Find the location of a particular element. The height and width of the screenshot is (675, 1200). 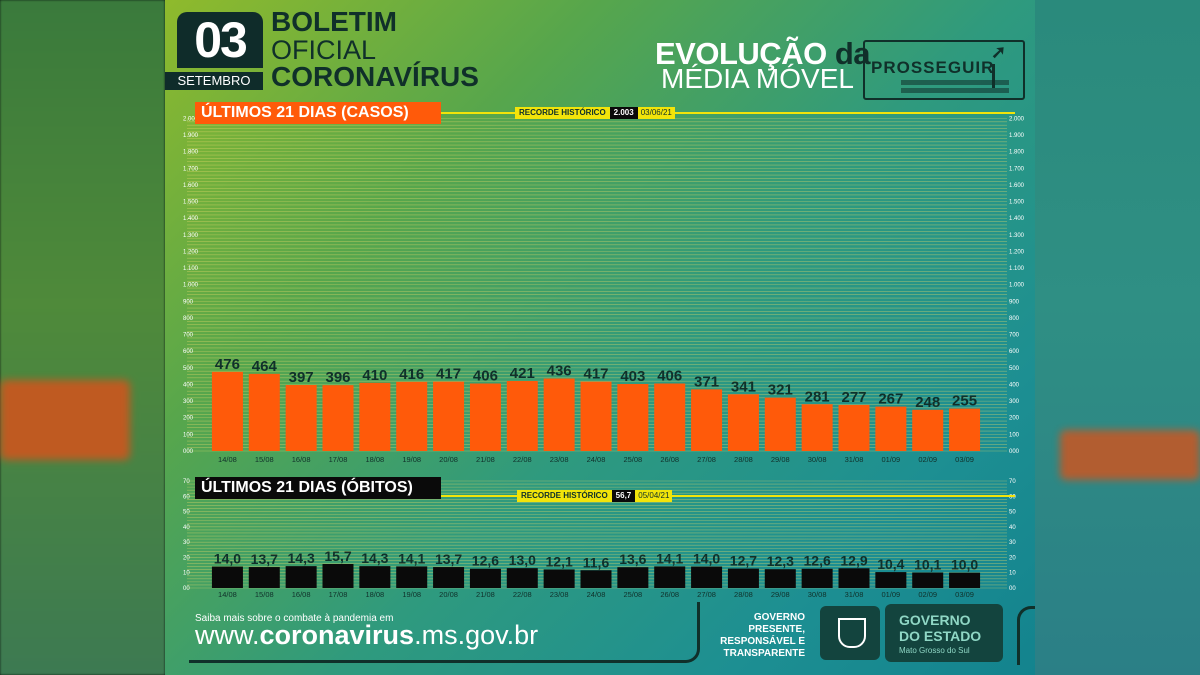

deaths-xtick-label: 02/09 is located at coordinates (927, 594).